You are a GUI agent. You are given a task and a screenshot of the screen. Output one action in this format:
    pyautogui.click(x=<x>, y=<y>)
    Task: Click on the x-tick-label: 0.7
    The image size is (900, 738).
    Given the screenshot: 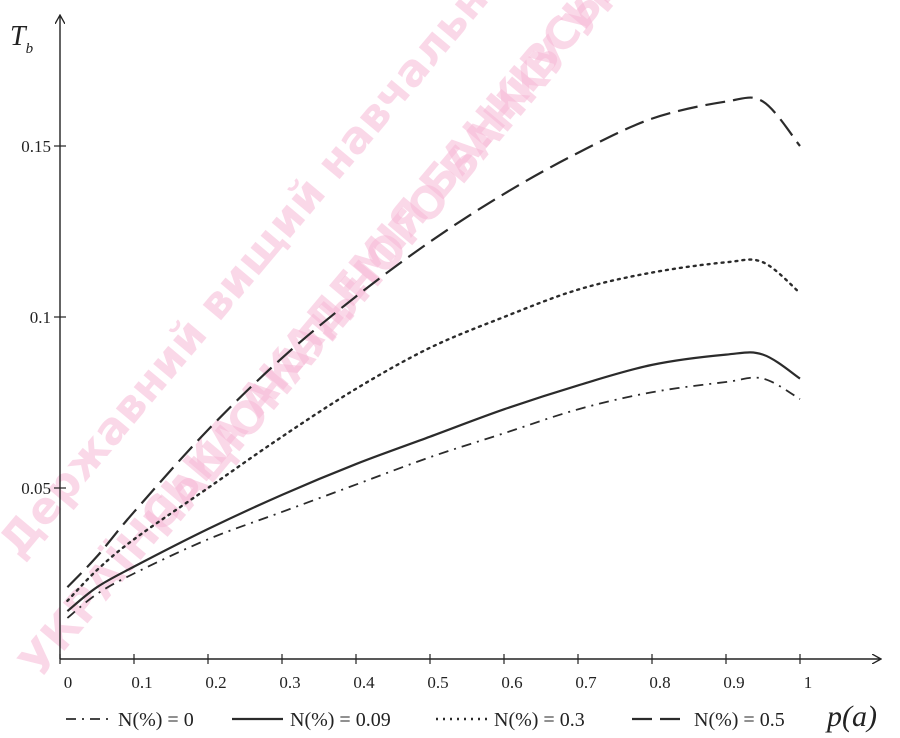 What is the action you would take?
    pyautogui.click(x=586, y=682)
    